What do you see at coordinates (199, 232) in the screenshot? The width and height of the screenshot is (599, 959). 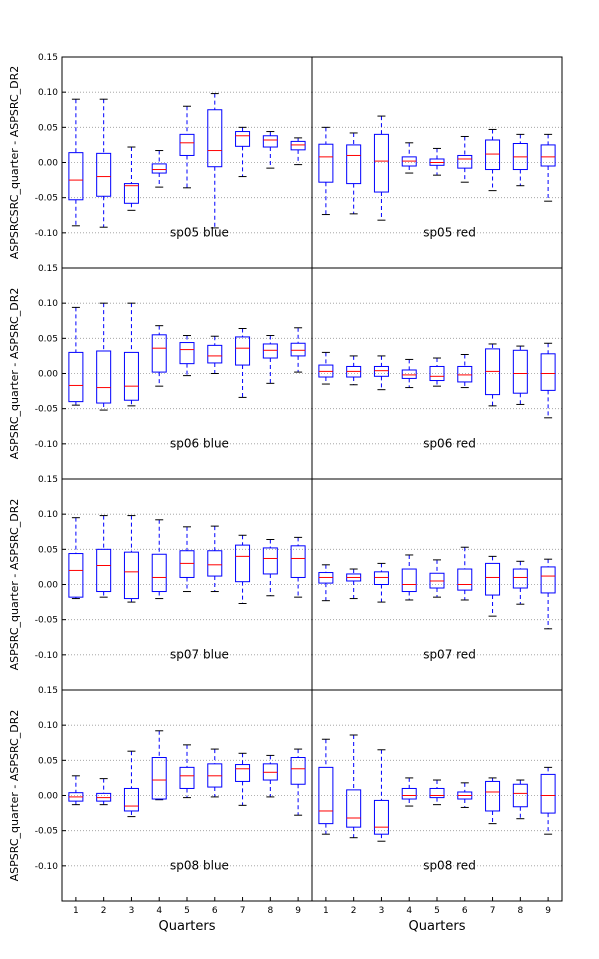 I see `panel-title-sp05-blue: sp05 blue` at bounding box center [199, 232].